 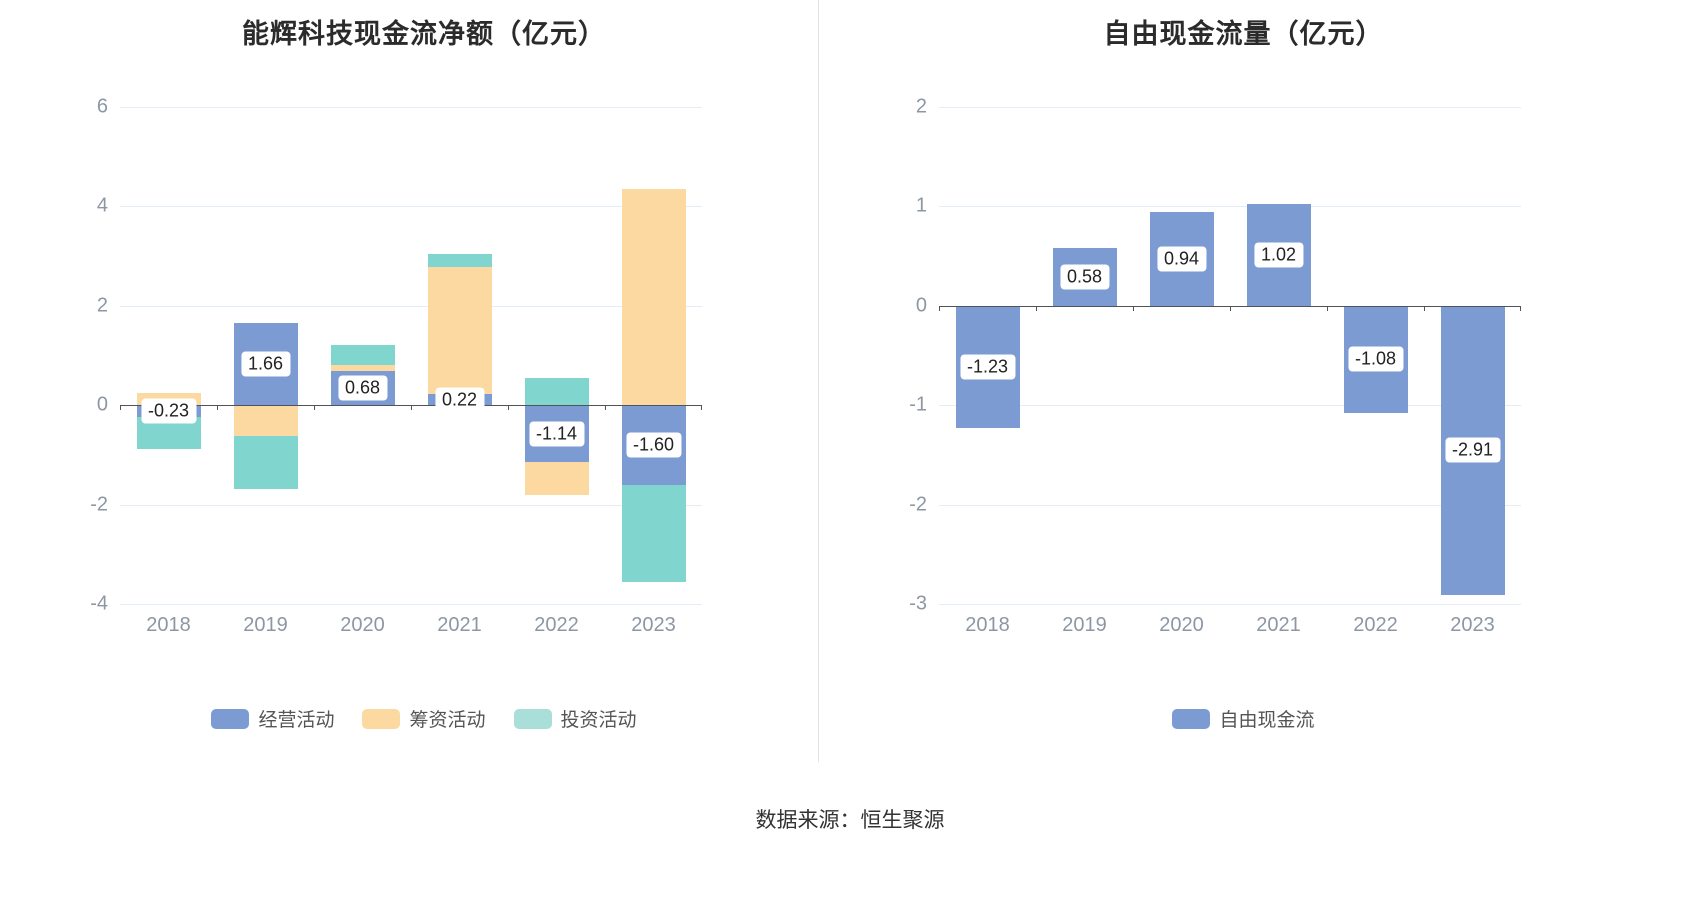 I want to click on bar-financing-2022, so click(x=556, y=478).